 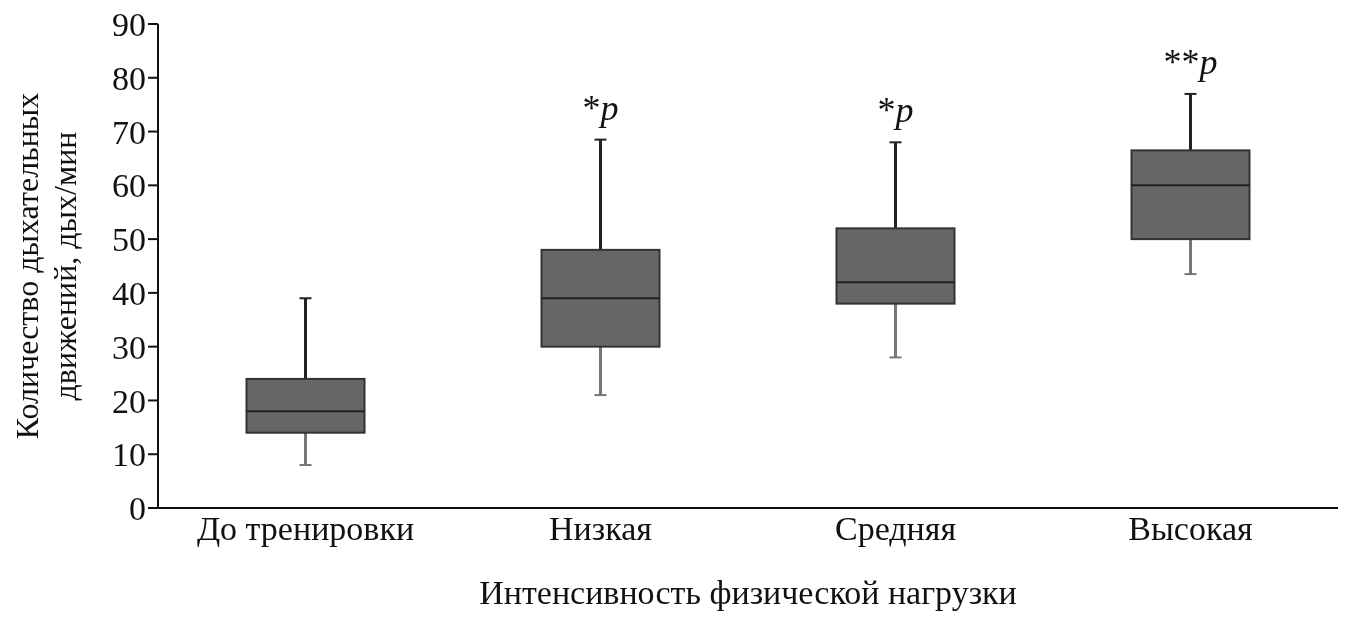 I want to click on y-tick-label: 30, so click(x=129, y=347).